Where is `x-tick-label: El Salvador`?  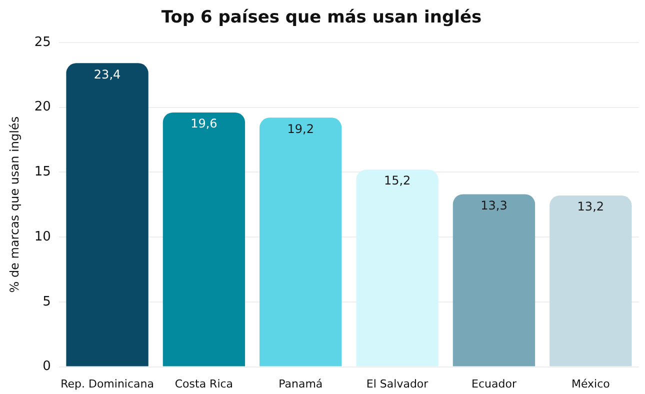
x-tick-label: El Salvador is located at coordinates (397, 383).